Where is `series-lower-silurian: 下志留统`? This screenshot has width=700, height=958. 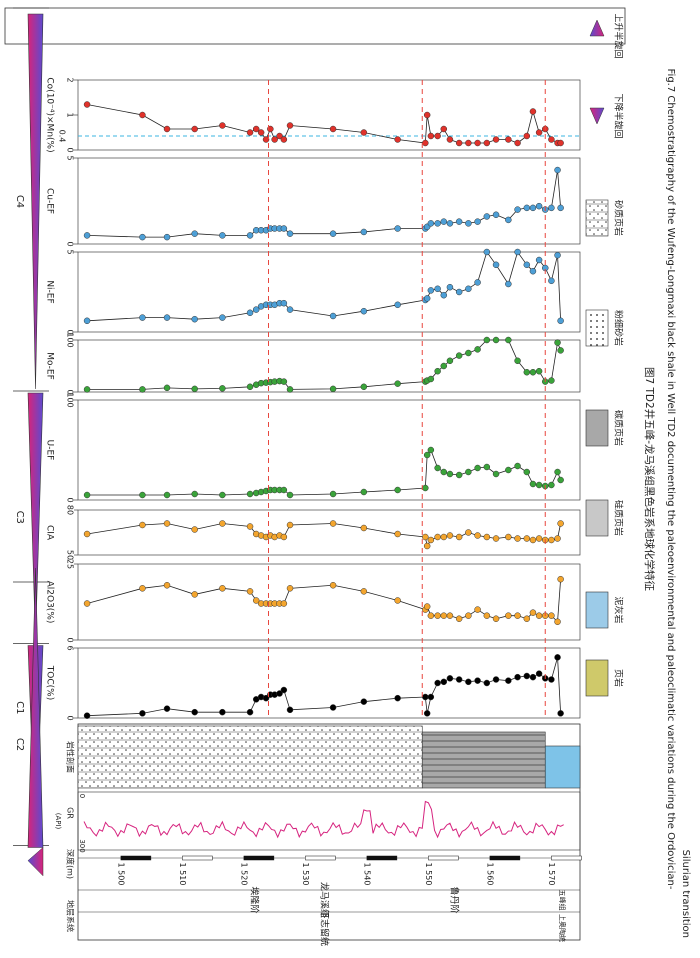 series-lower-silurian: 下志留统 is located at coordinates (325, 928).